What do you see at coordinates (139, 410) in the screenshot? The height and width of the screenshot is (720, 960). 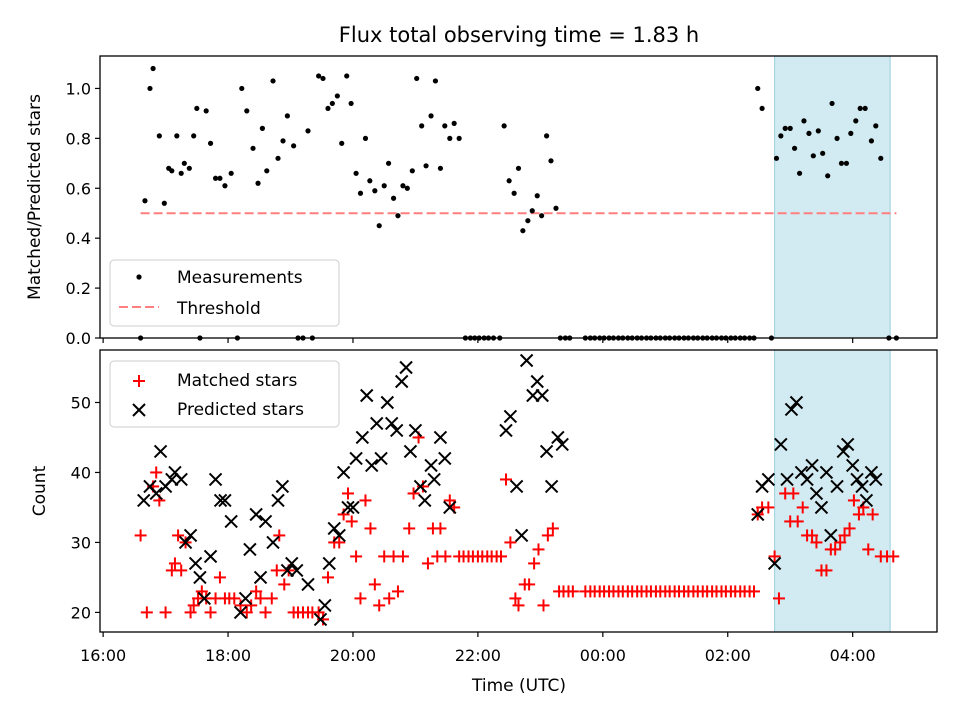 I see `legend-predicted-marker` at bounding box center [139, 410].